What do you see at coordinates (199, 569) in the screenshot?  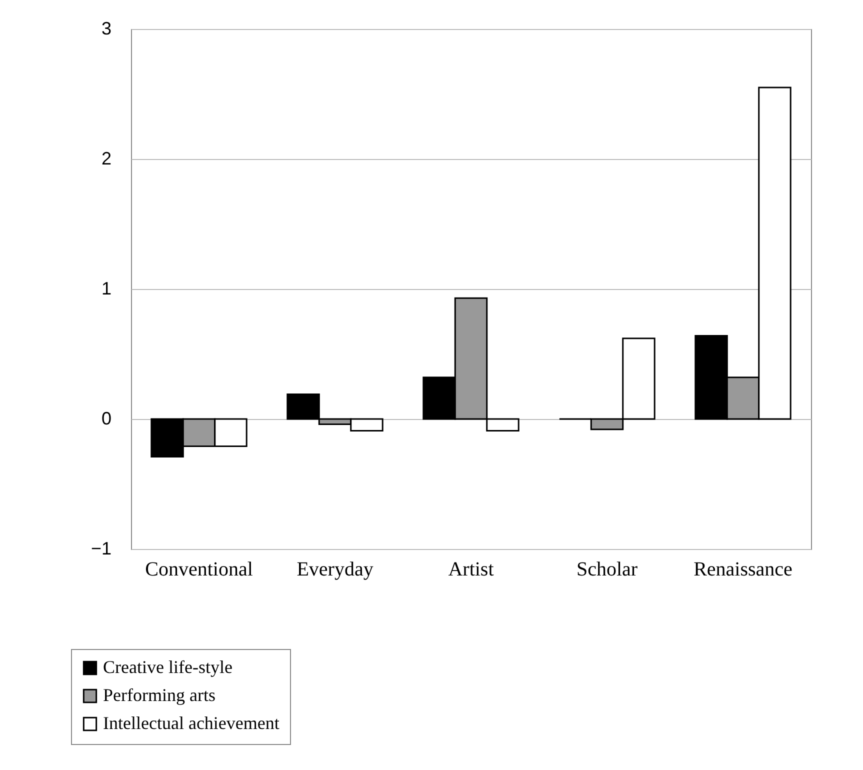 I see `x-tick-label: Conventional` at bounding box center [199, 569].